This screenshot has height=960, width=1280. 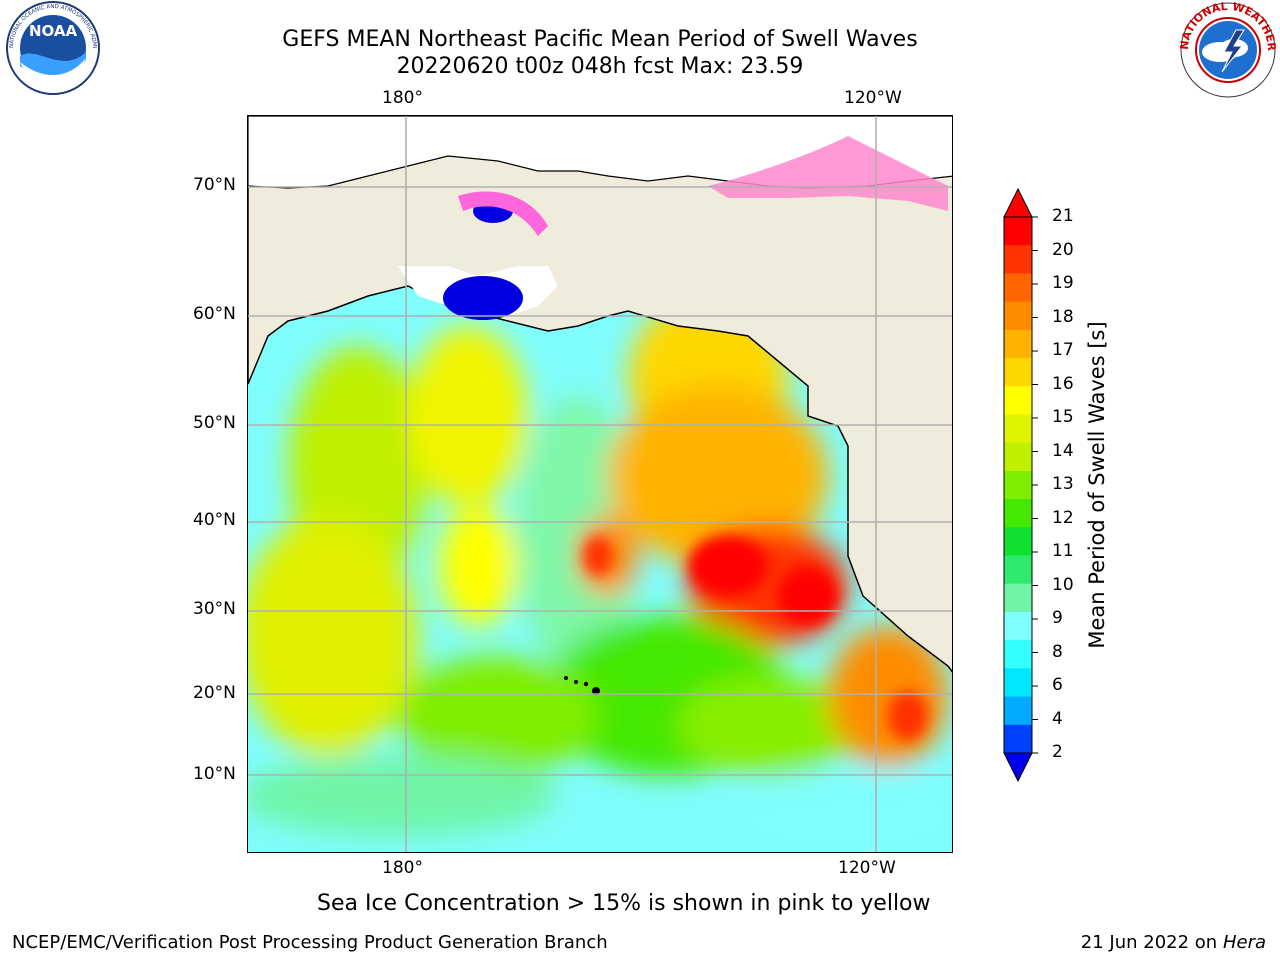 I want to click on colorbar-extend-max, so click(x=1018, y=202).